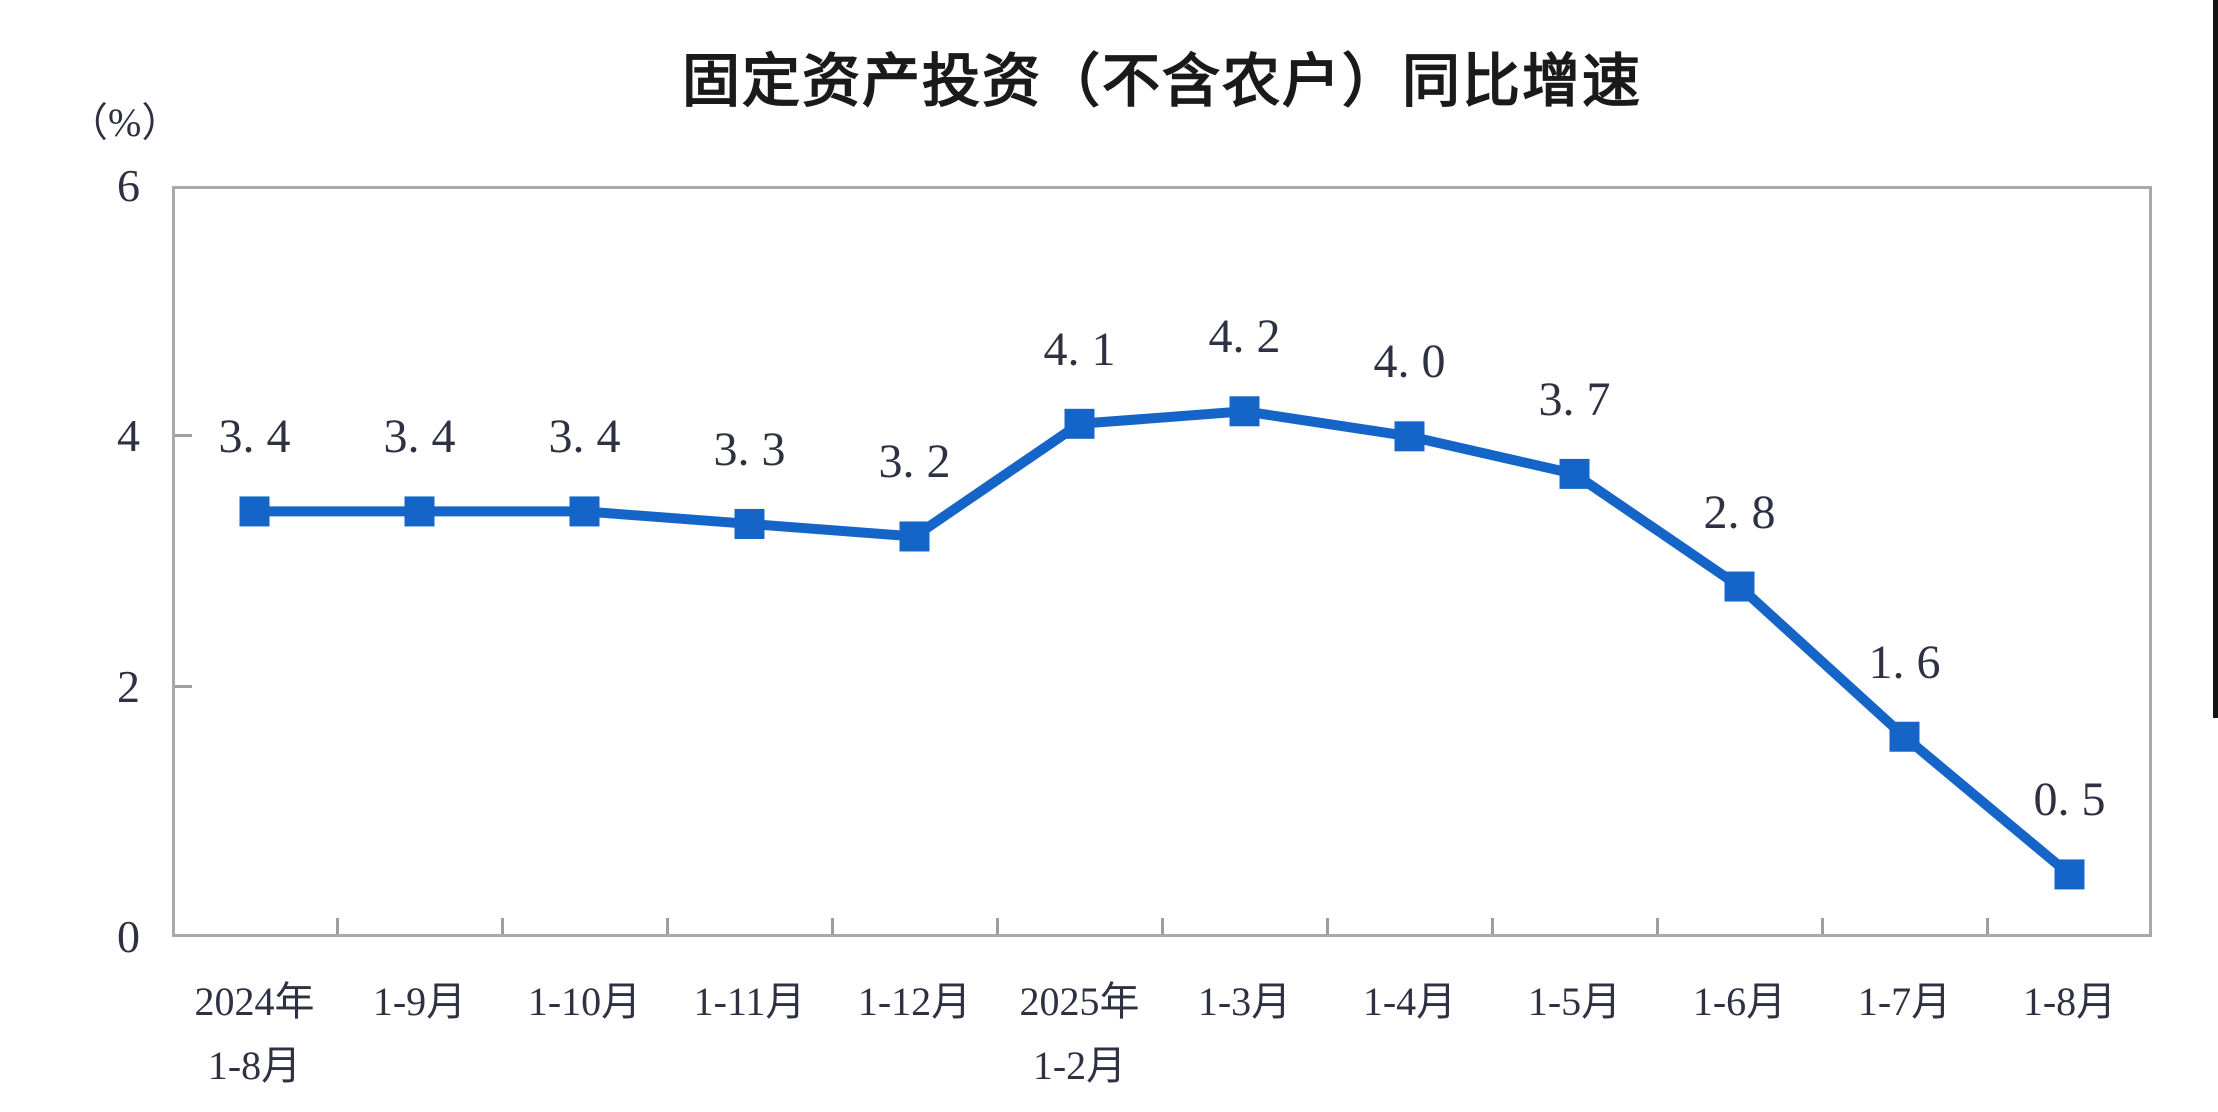 The width and height of the screenshot is (2218, 1112). I want to click on x-tick-label: 1-5月, so click(1574, 1001).